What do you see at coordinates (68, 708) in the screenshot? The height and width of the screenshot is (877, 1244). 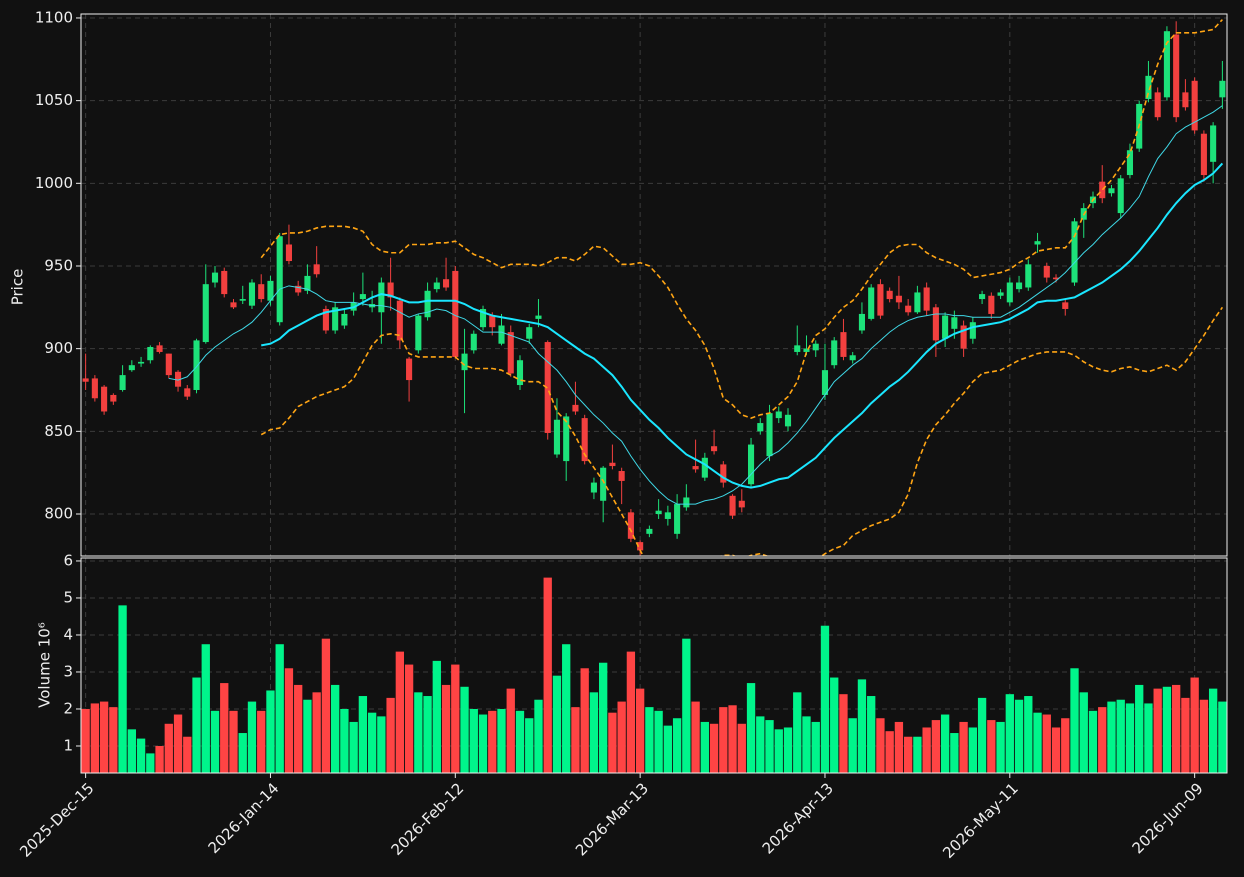 I see `y-tick-label: 2` at bounding box center [68, 708].